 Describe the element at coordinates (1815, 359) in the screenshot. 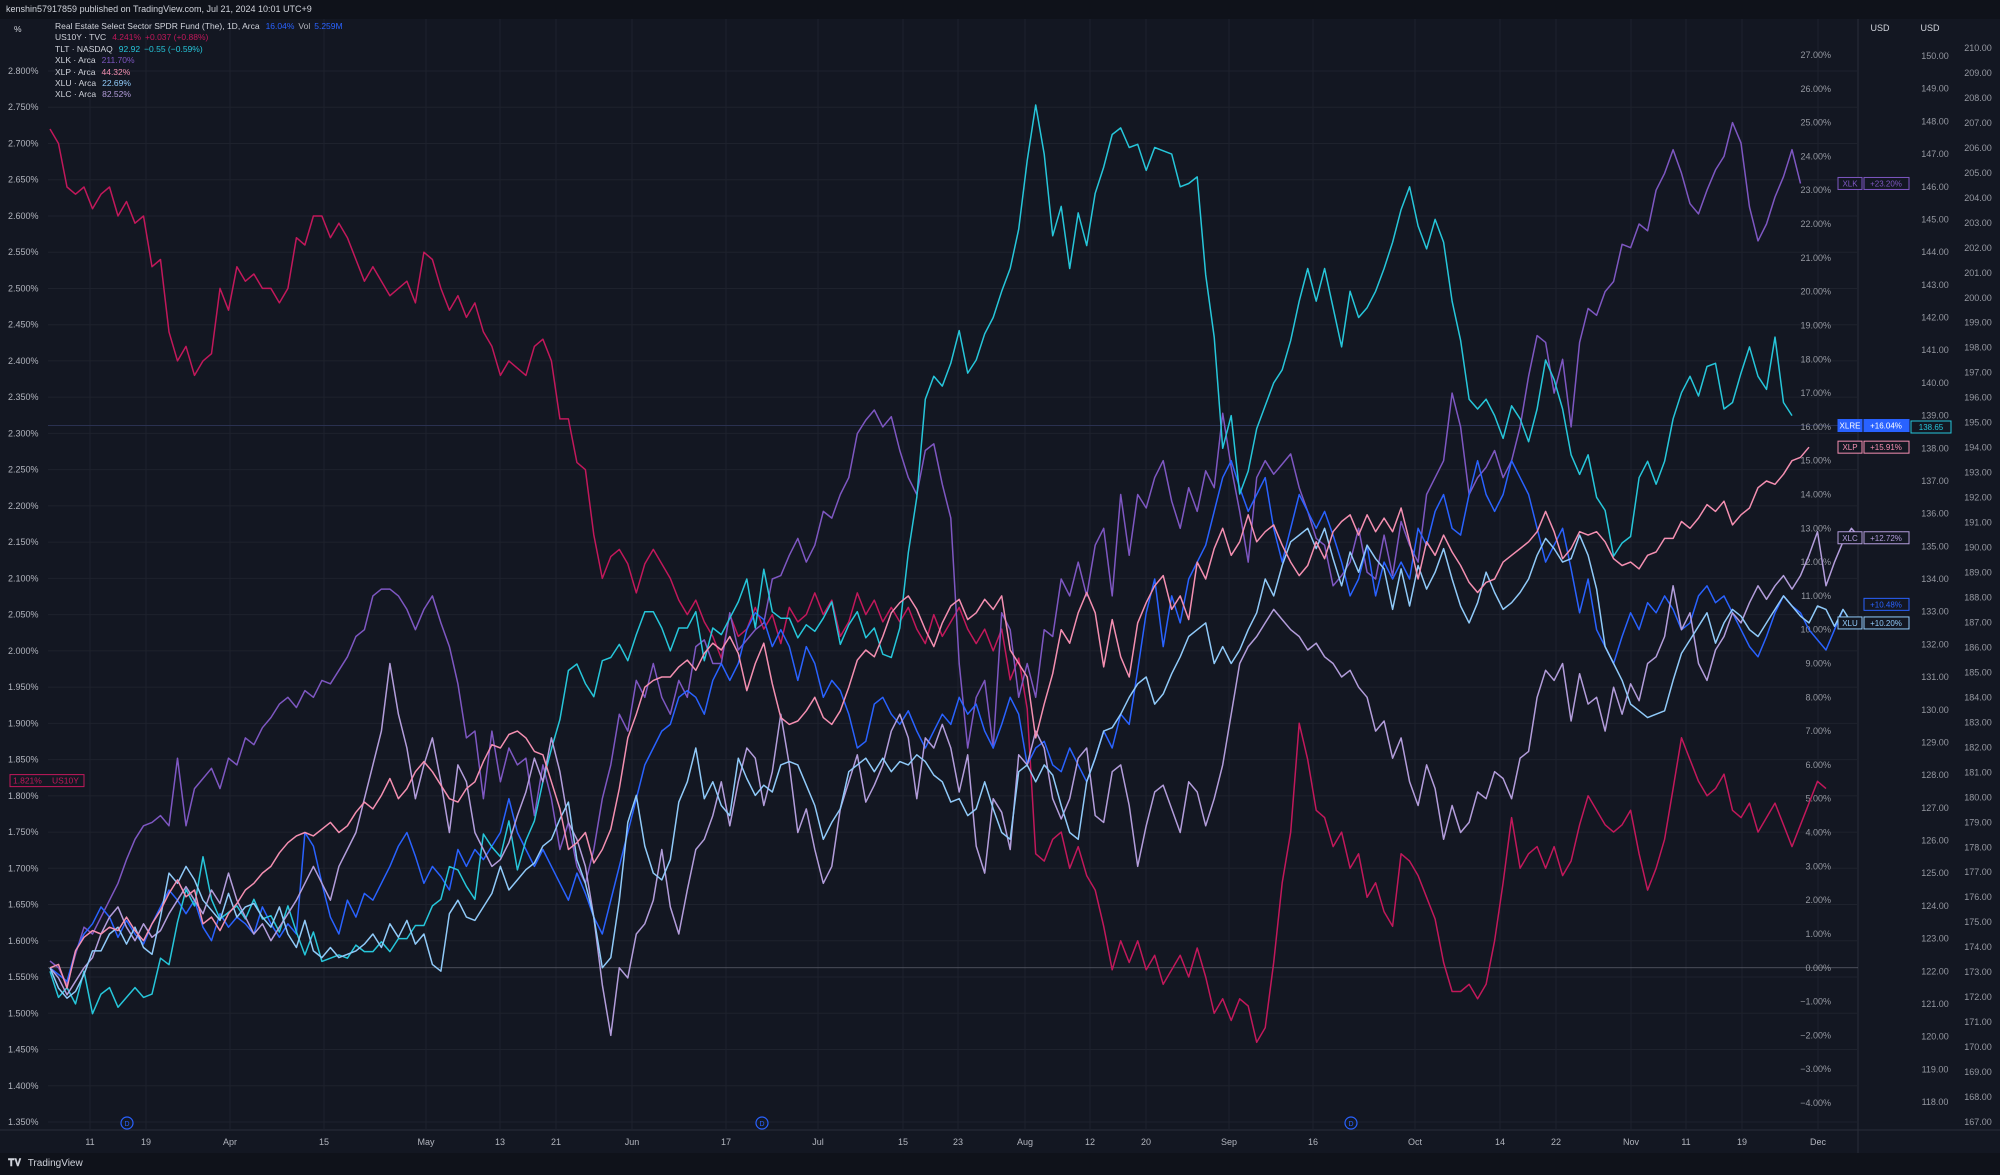

I see `pct-axis-tick-label: 18.00%` at that location.